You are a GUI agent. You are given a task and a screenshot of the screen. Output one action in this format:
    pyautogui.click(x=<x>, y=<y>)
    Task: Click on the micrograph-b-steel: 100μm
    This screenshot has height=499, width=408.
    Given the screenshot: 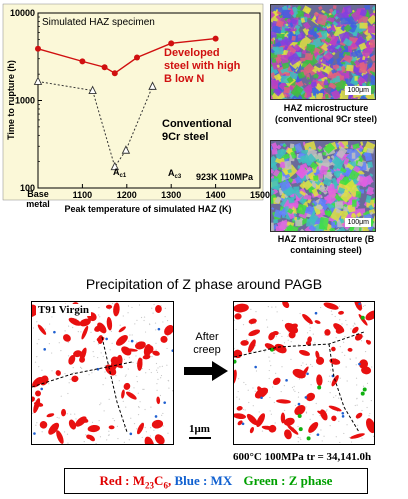 What is the action you would take?
    pyautogui.click(x=323, y=186)
    